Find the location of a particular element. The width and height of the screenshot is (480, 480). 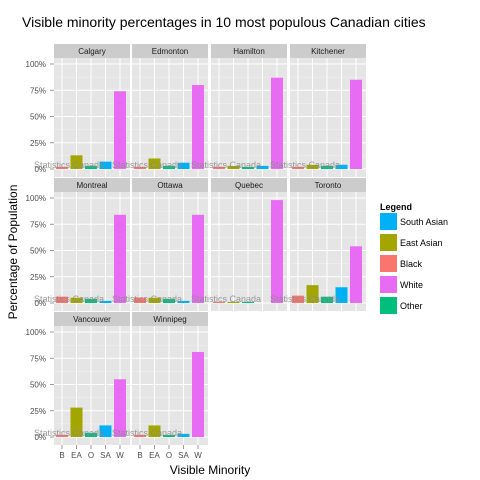

panel-strip-label: Winnipeg is located at coordinates (169, 319).